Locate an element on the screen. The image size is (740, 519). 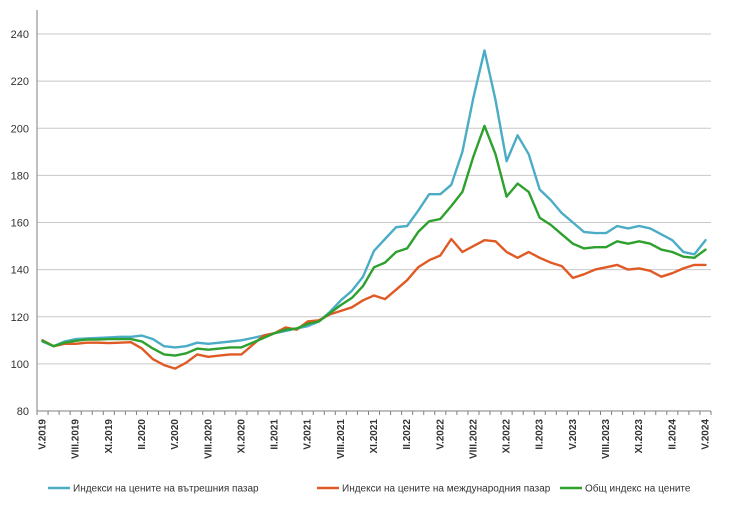
x-tick-label: II.2024 is located at coordinates (672, 434).